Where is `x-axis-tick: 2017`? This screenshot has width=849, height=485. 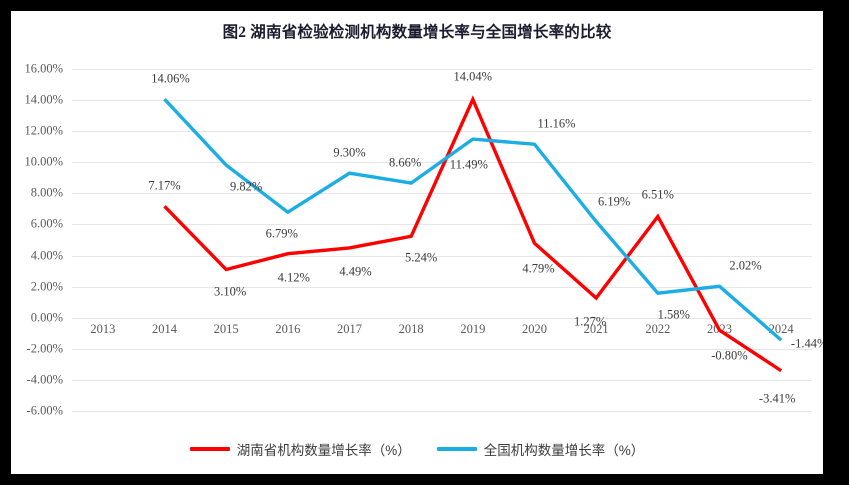 x-axis-tick: 2017 is located at coordinates (349, 328).